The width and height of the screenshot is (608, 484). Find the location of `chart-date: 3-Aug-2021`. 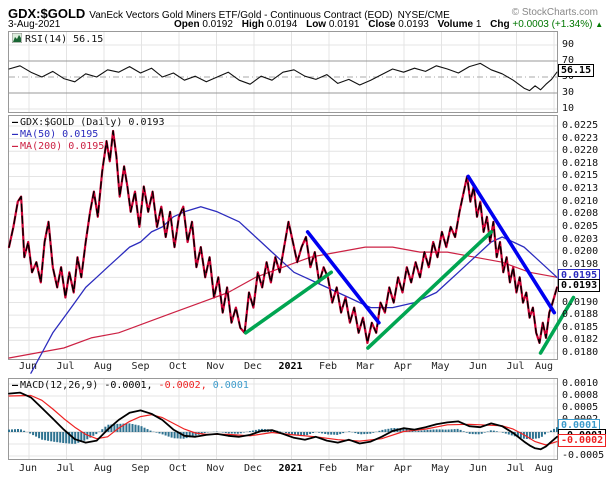

chart-date: 3-Aug-2021 is located at coordinates (34, 24).